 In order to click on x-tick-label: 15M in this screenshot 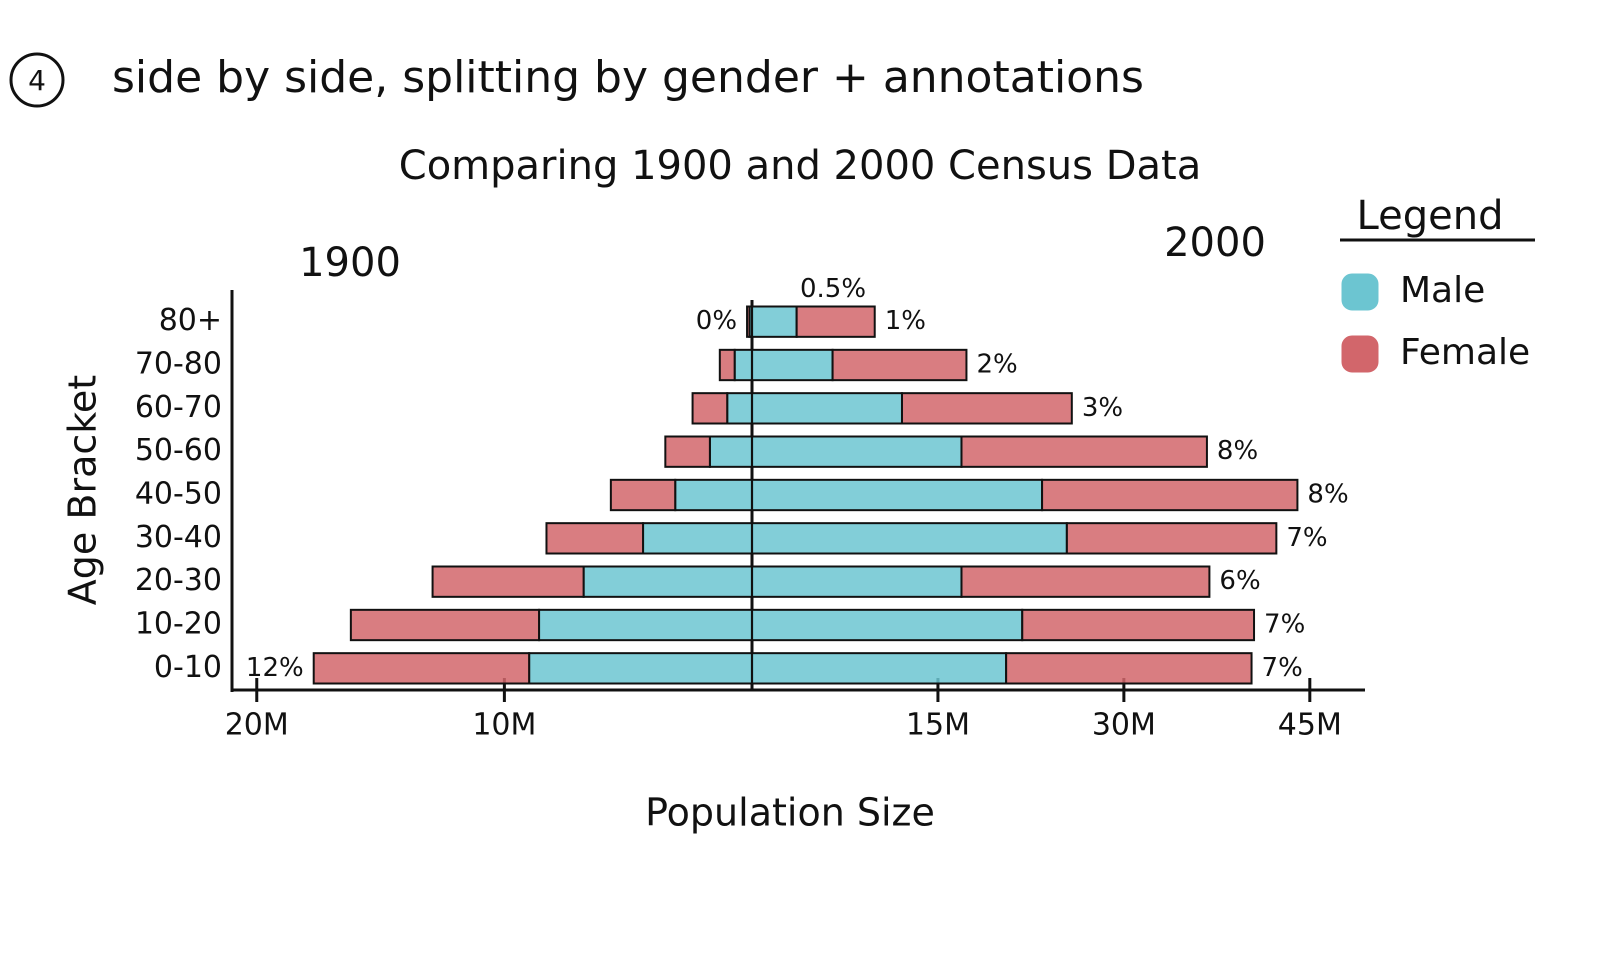, I will do `click(938, 725)`.